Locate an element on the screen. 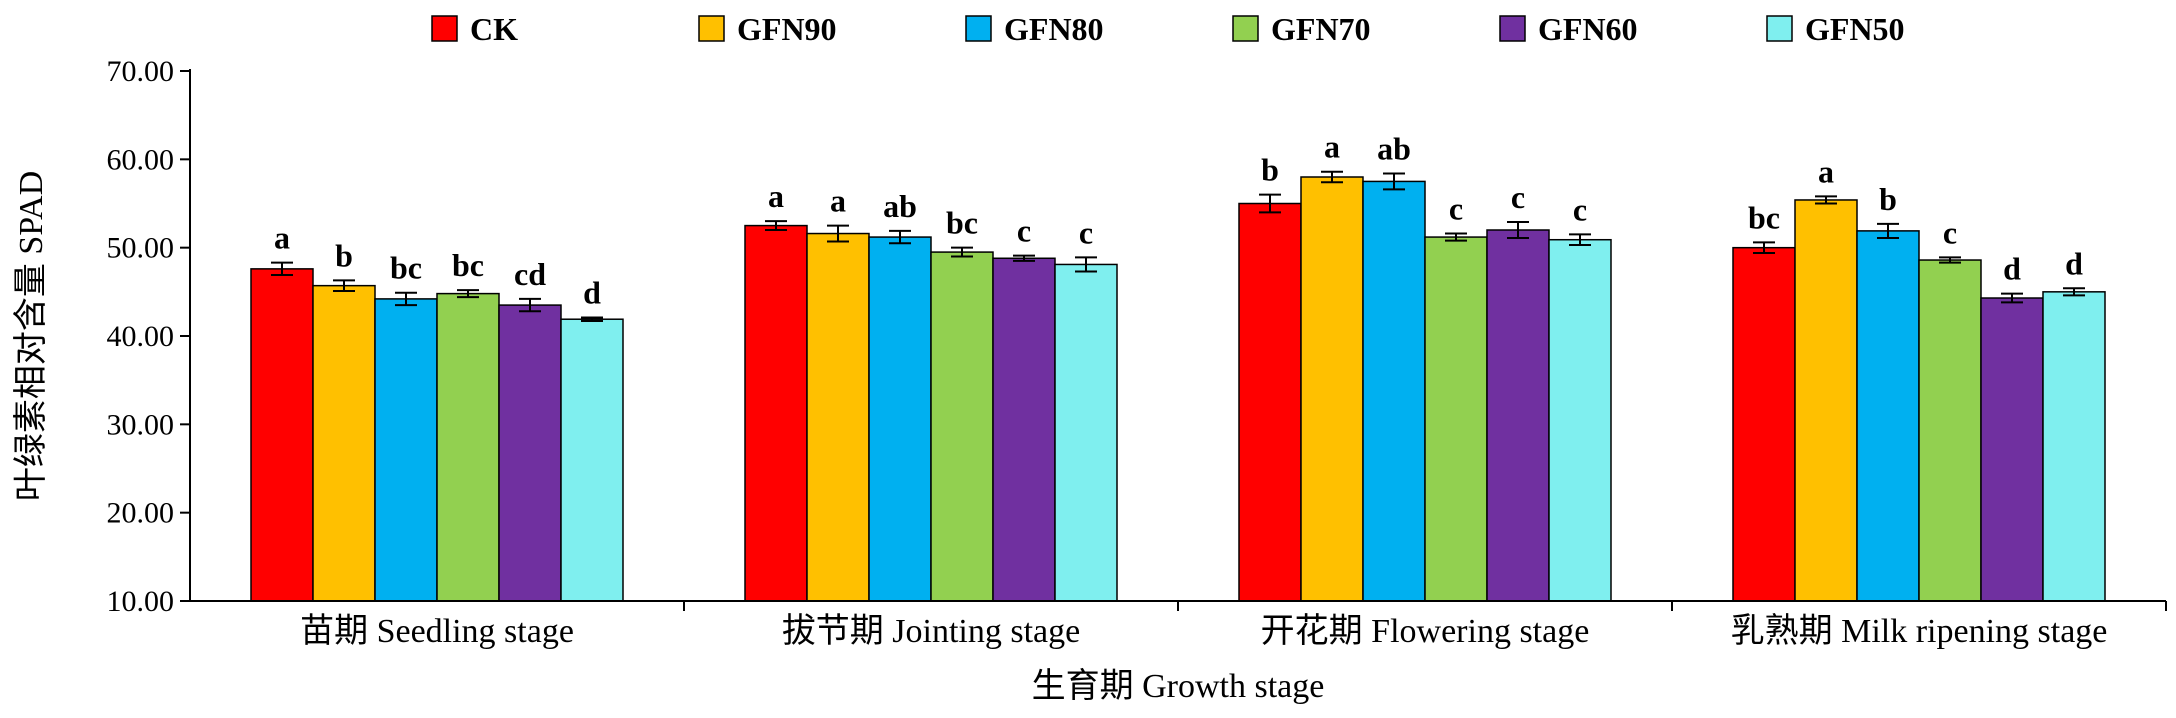  legend-item: GFN60 is located at coordinates (1568, 29).